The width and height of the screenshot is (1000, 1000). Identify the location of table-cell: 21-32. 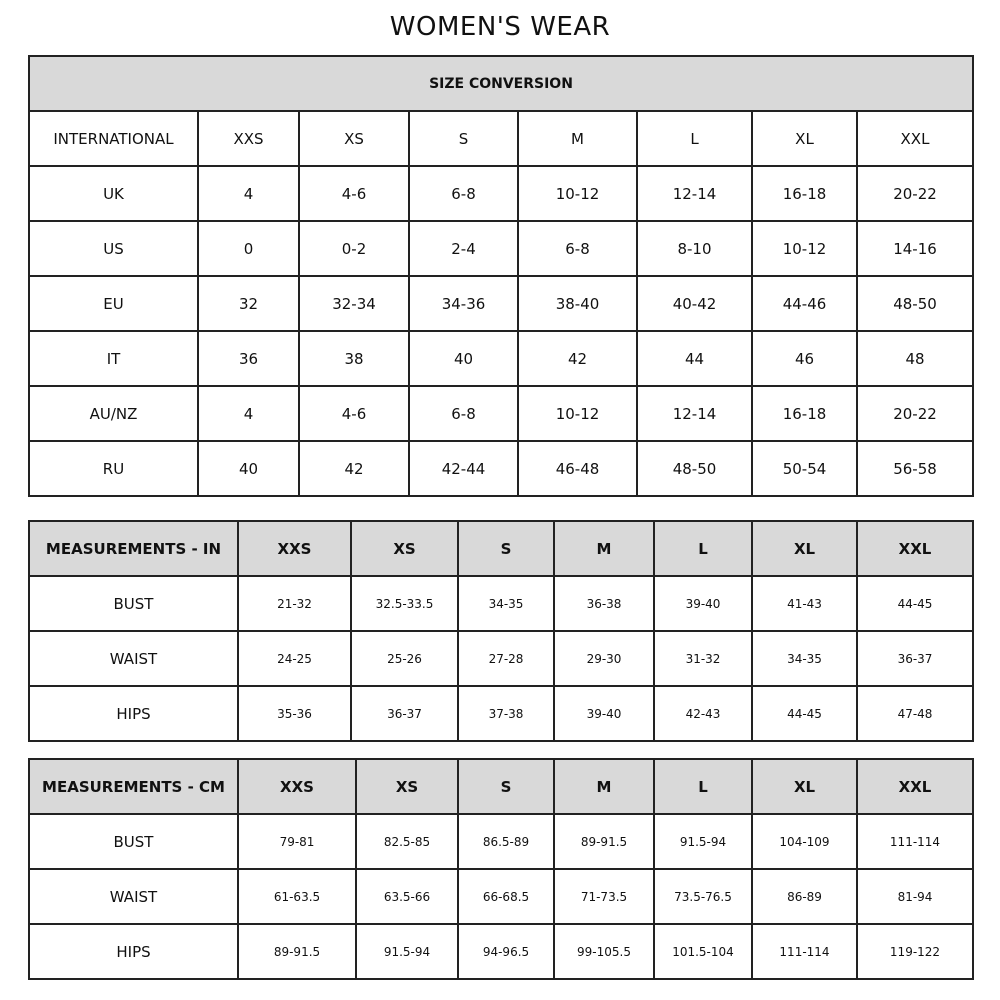
(294, 603).